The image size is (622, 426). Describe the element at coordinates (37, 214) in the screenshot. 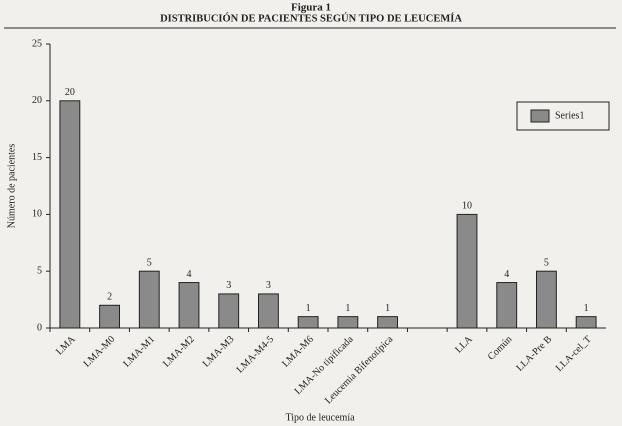

I see `y-tick-label: 10` at that location.